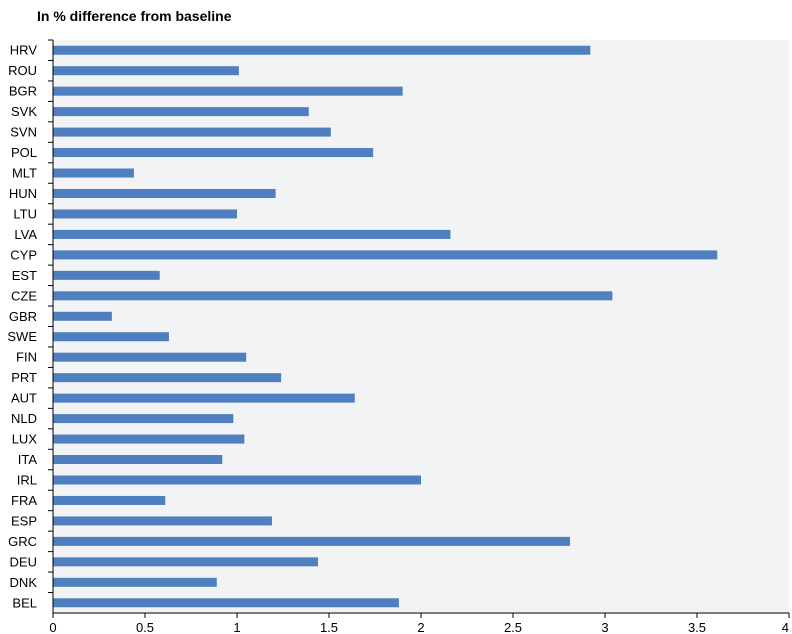 This screenshot has width=792, height=634. I want to click on x-tick-label-0: 0, so click(52, 627).